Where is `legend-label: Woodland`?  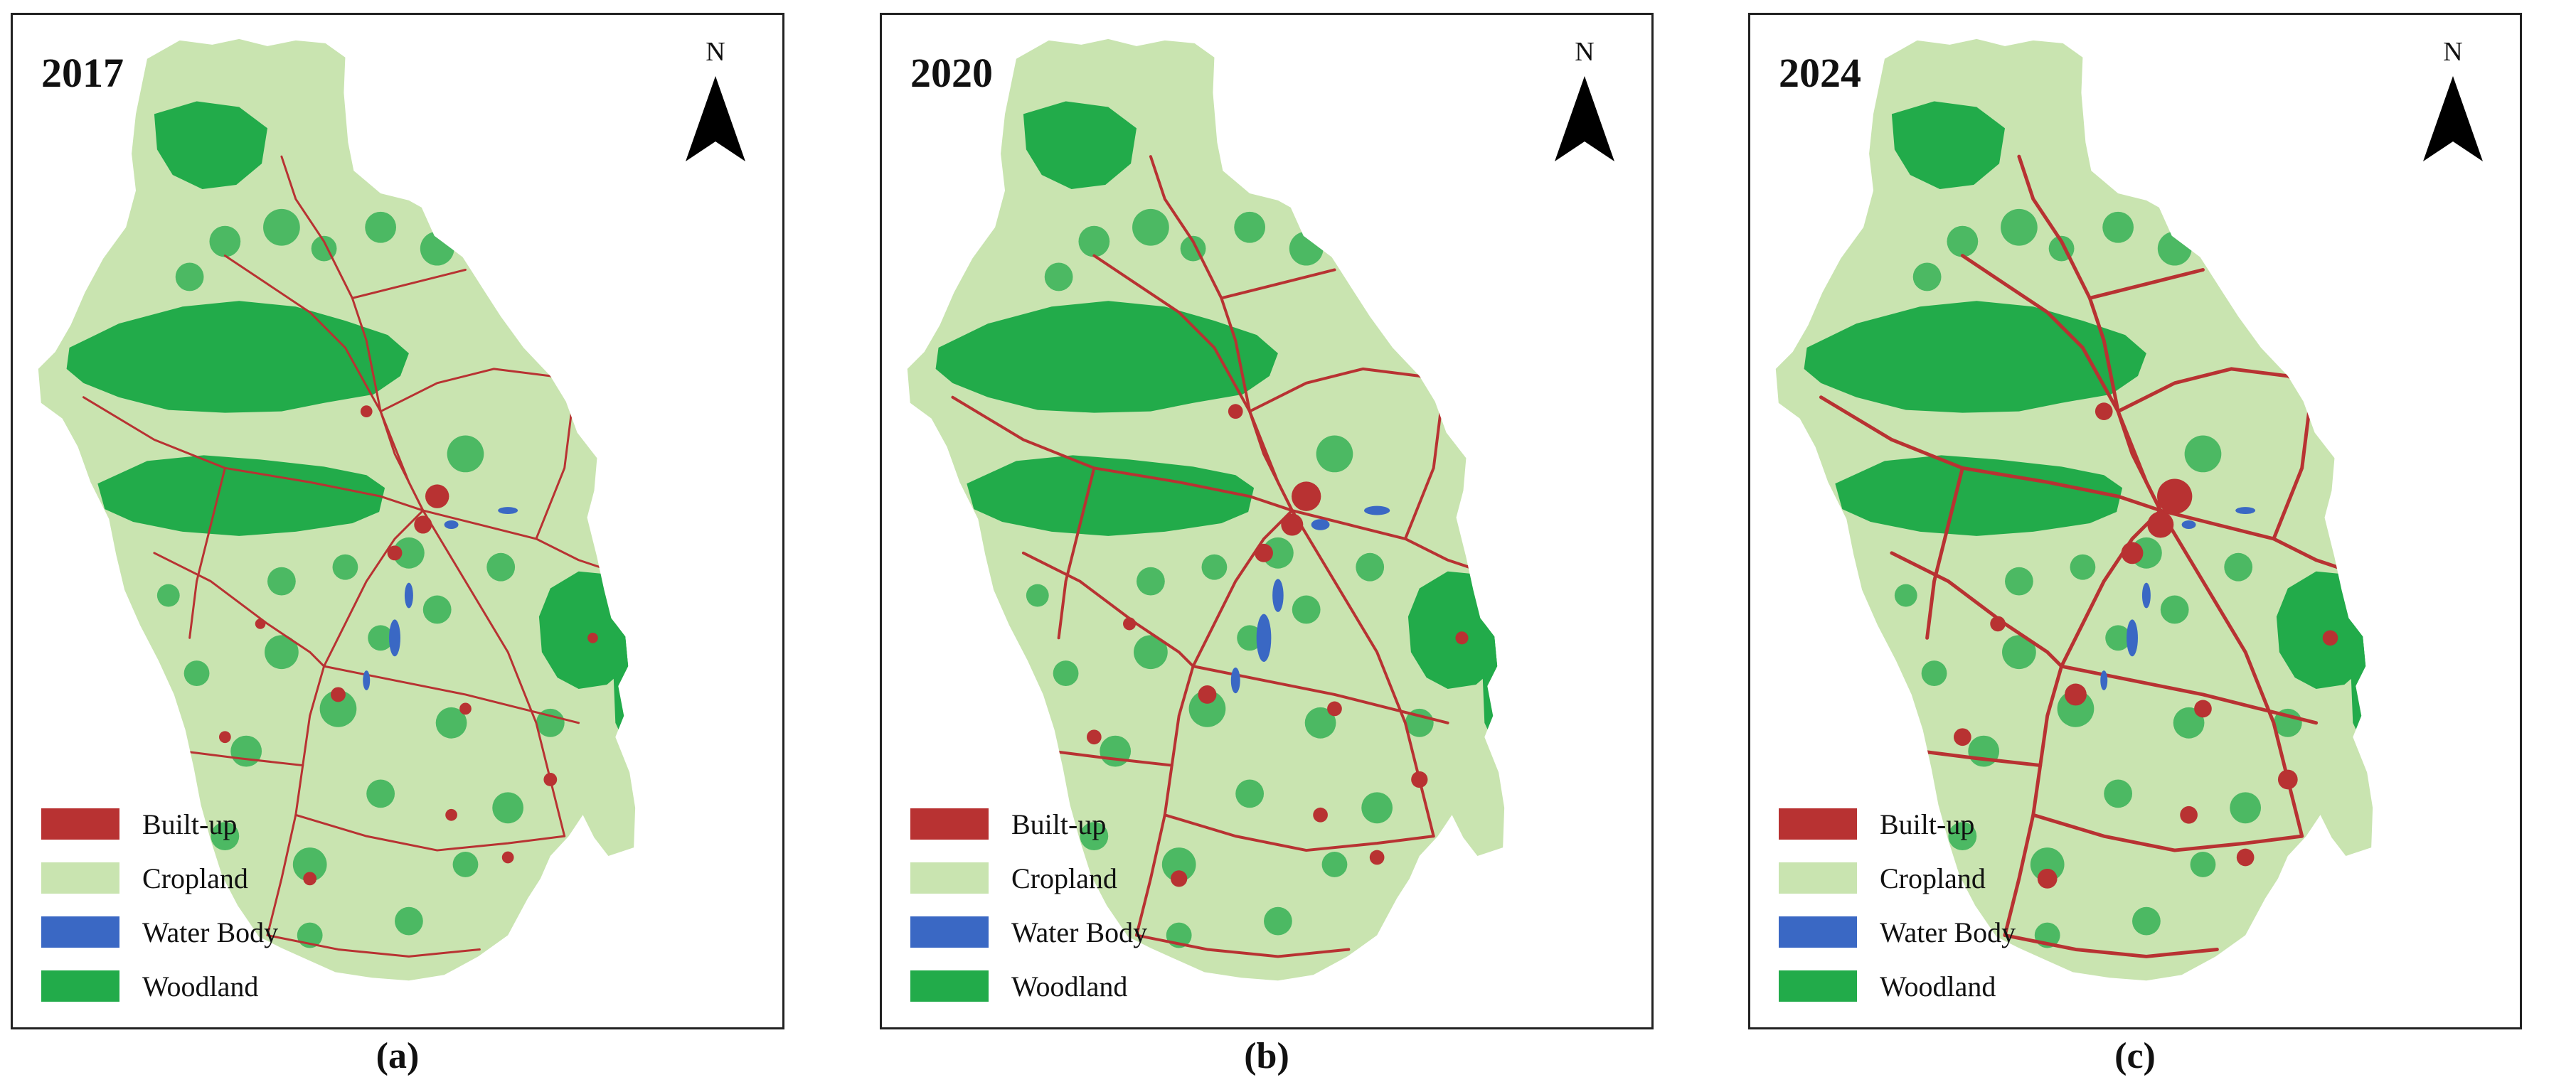
legend-label: Woodland is located at coordinates (200, 986).